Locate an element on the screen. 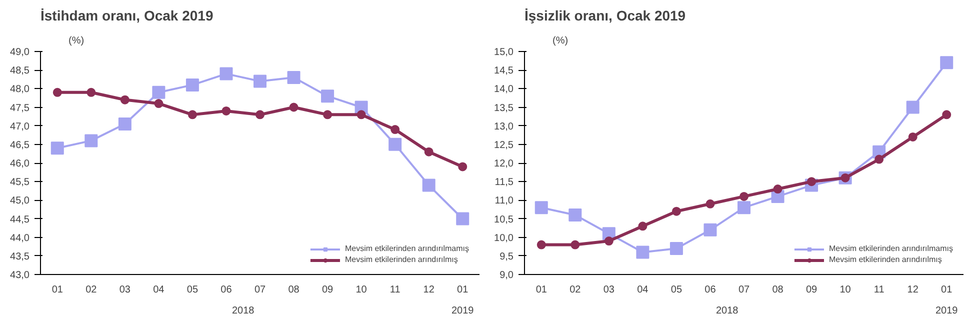  y-tick-label: 11,5 is located at coordinates (504, 182).